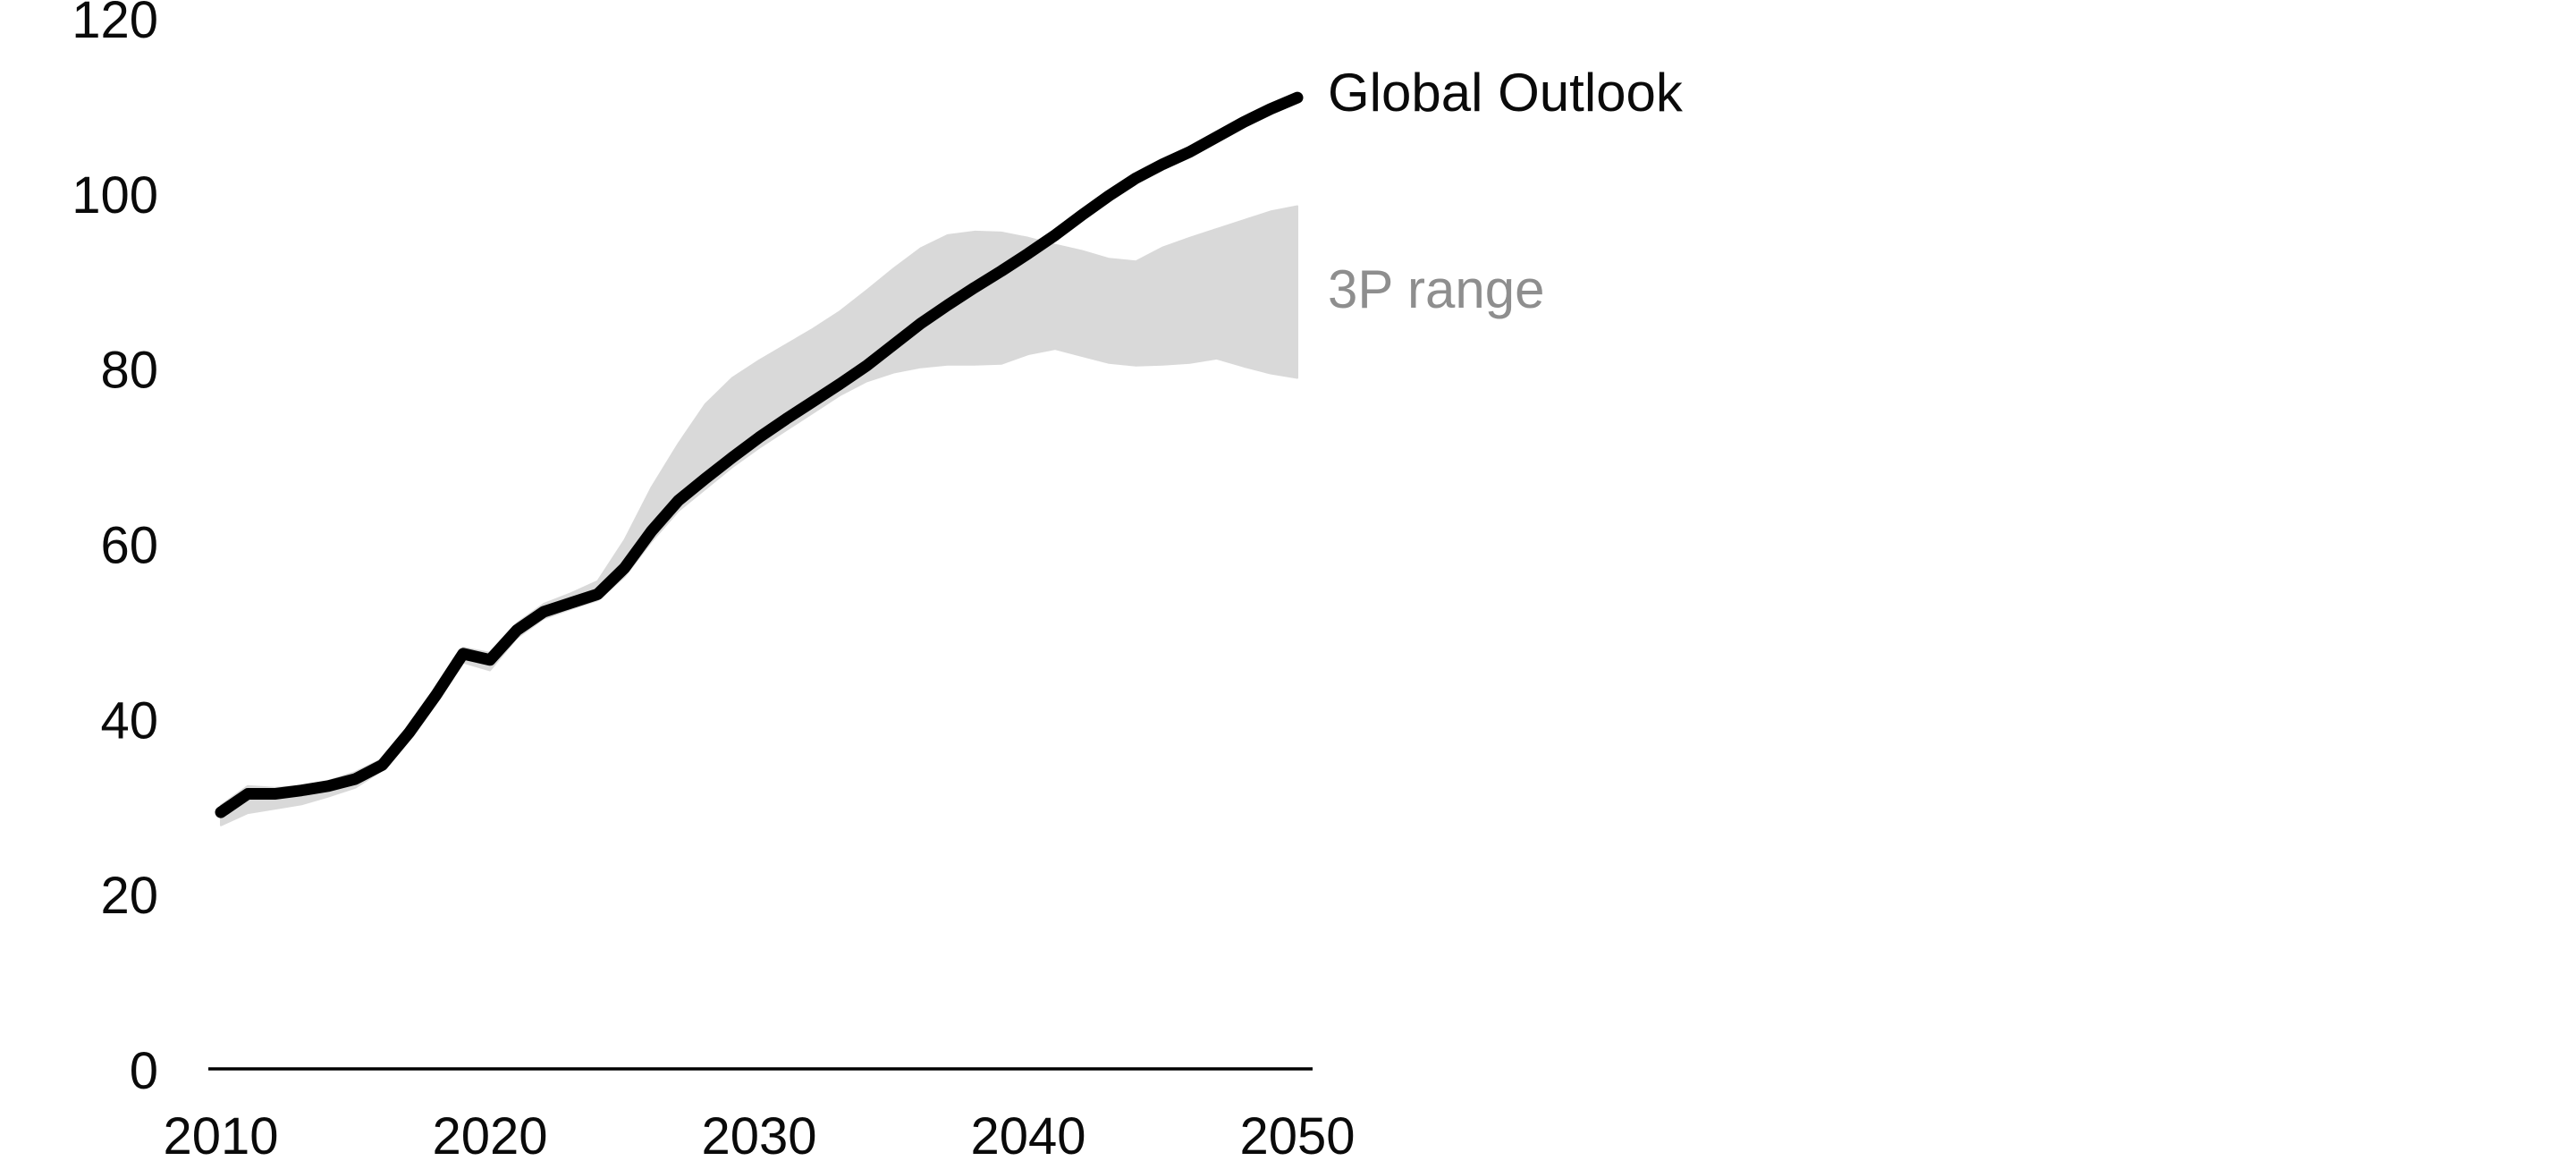 Image resolution: width=2576 pixels, height=1161 pixels. I want to click on y-tick-label-120: 120, so click(115, 24).